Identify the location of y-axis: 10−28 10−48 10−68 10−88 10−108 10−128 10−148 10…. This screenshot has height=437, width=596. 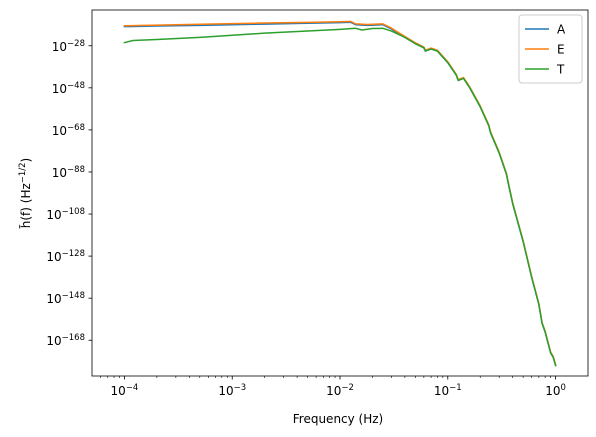
(69, 193).